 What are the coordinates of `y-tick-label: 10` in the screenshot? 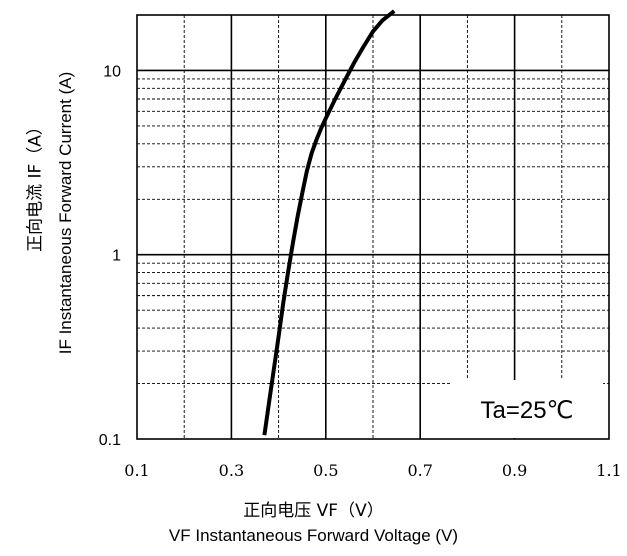 It's located at (112, 71).